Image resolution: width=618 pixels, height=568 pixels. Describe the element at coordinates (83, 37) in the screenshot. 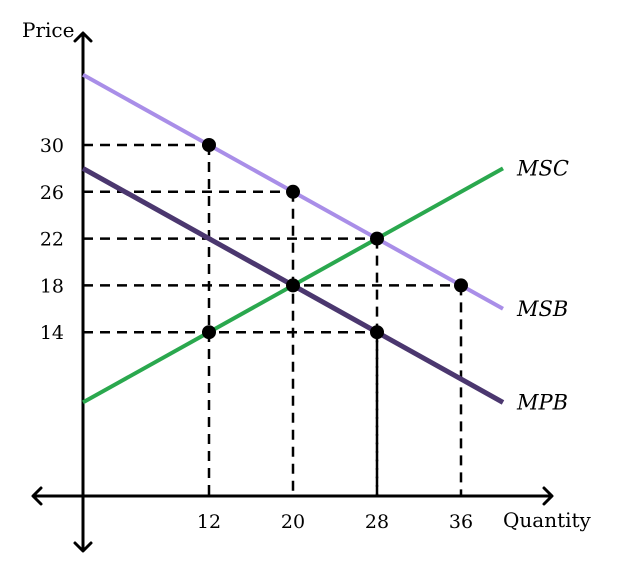

I see `y-axis-top-arrow` at that location.